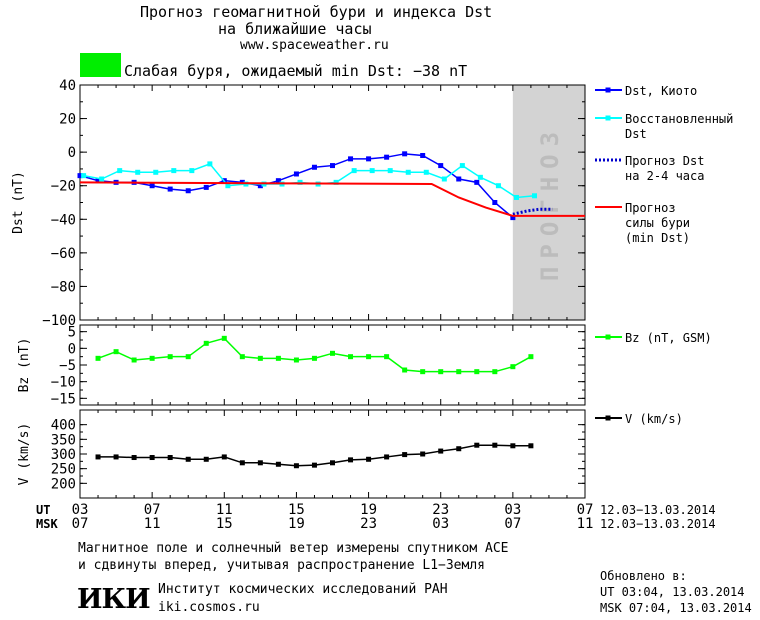 The width and height of the screenshot is (760, 620). I want to click on updated-label: Обновлено в:, so click(643, 576).